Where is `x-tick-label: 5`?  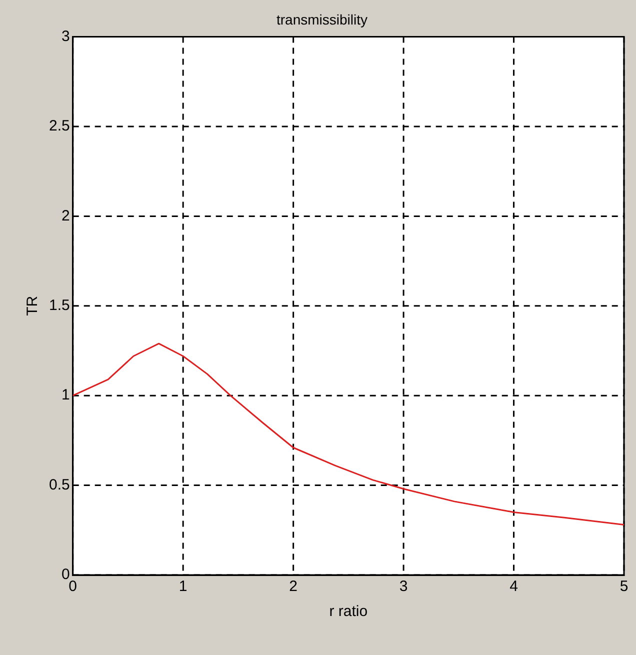
x-tick-label: 5 is located at coordinates (624, 587).